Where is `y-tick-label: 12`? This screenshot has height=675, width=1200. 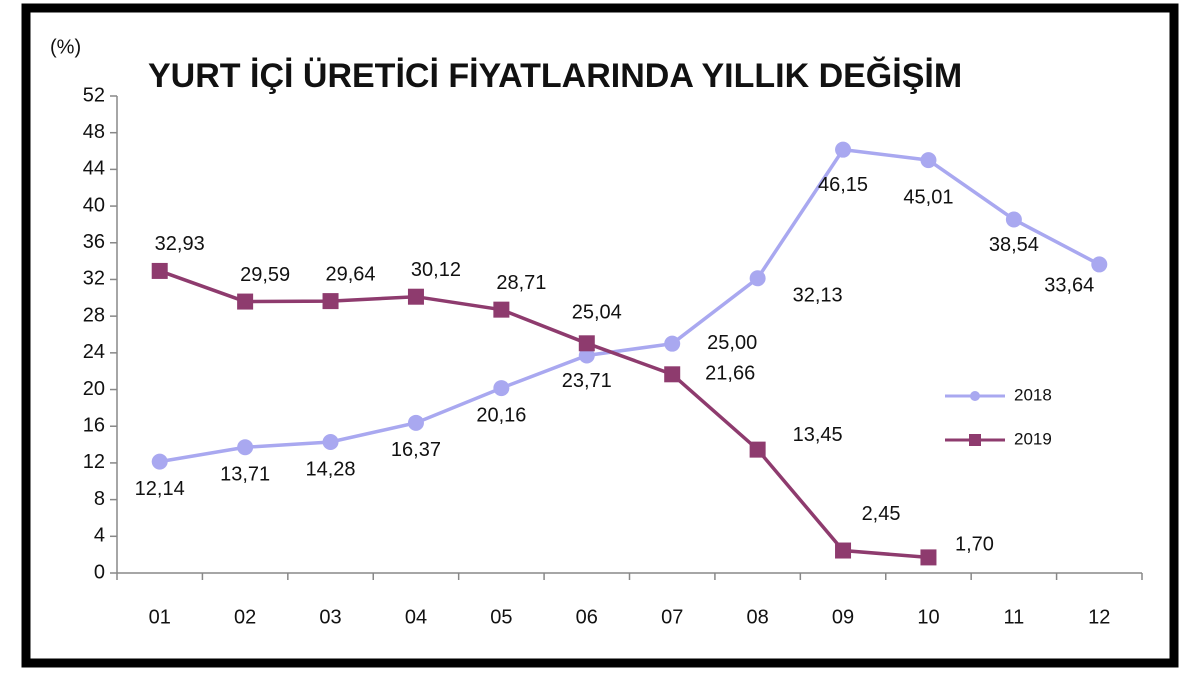
y-tick-label: 12 is located at coordinates (94, 462).